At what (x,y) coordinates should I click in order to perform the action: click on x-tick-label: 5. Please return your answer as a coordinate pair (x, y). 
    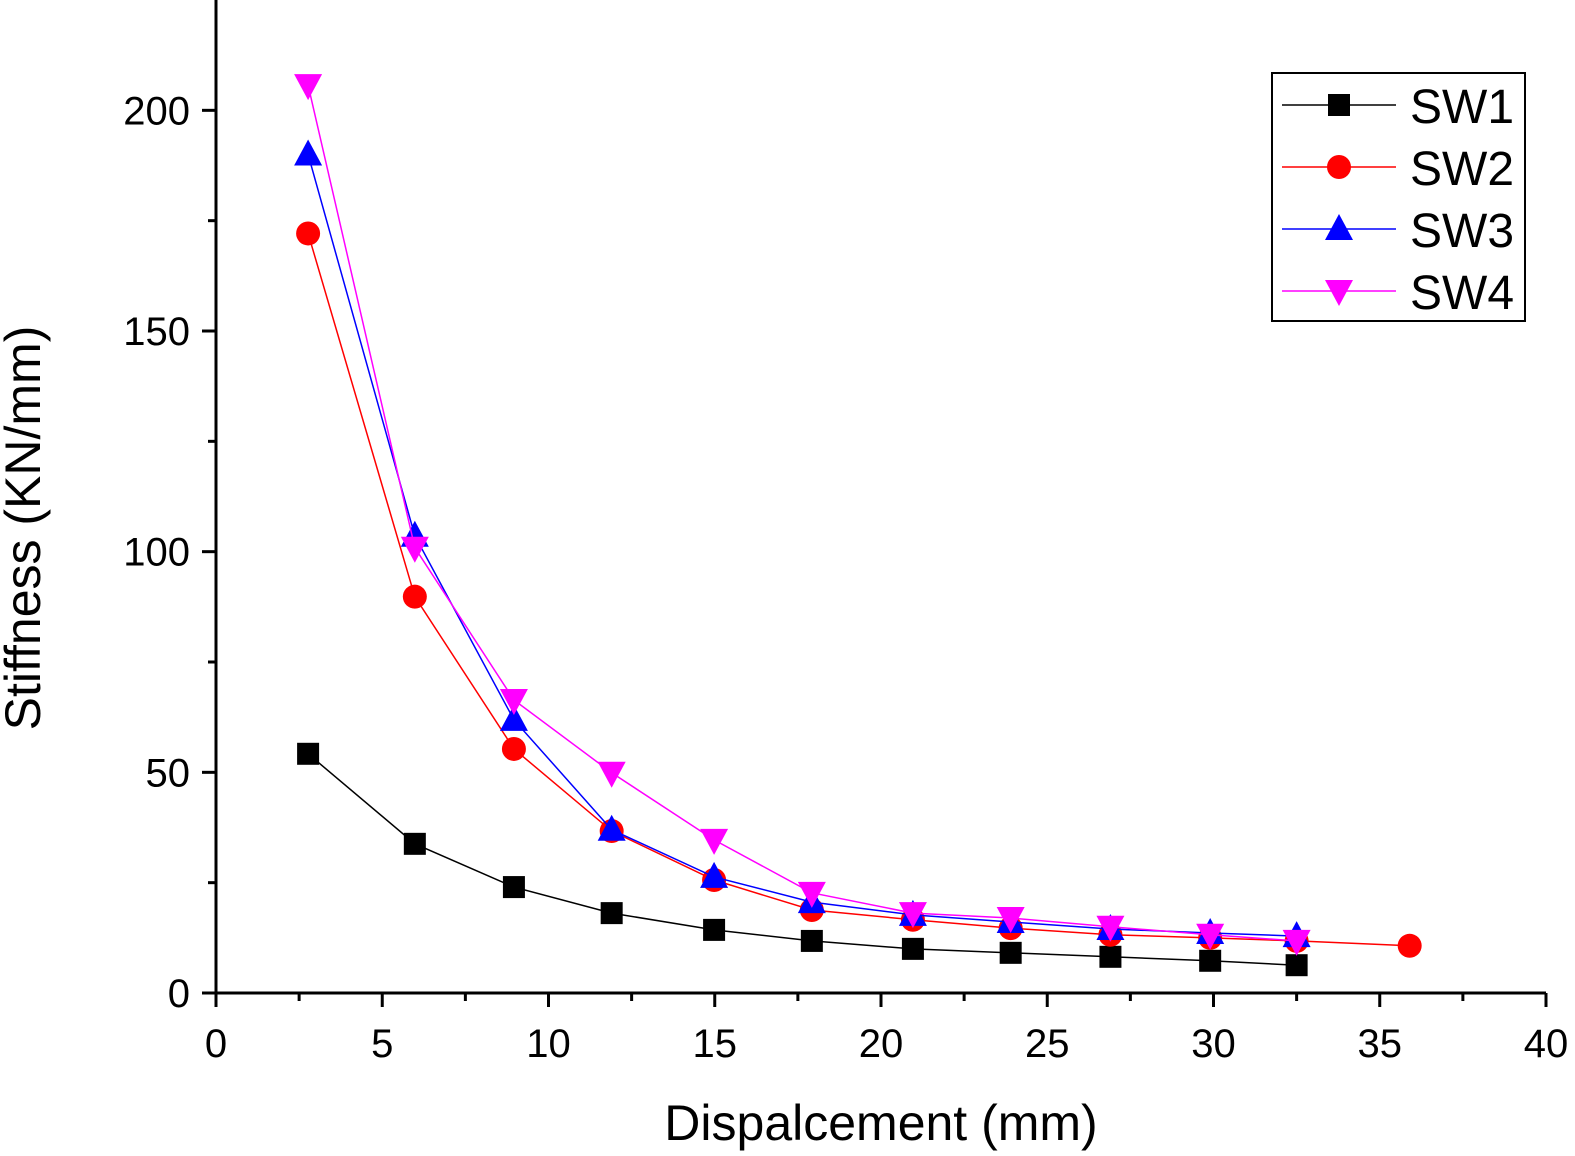
    Looking at the image, I should click on (382, 1044).